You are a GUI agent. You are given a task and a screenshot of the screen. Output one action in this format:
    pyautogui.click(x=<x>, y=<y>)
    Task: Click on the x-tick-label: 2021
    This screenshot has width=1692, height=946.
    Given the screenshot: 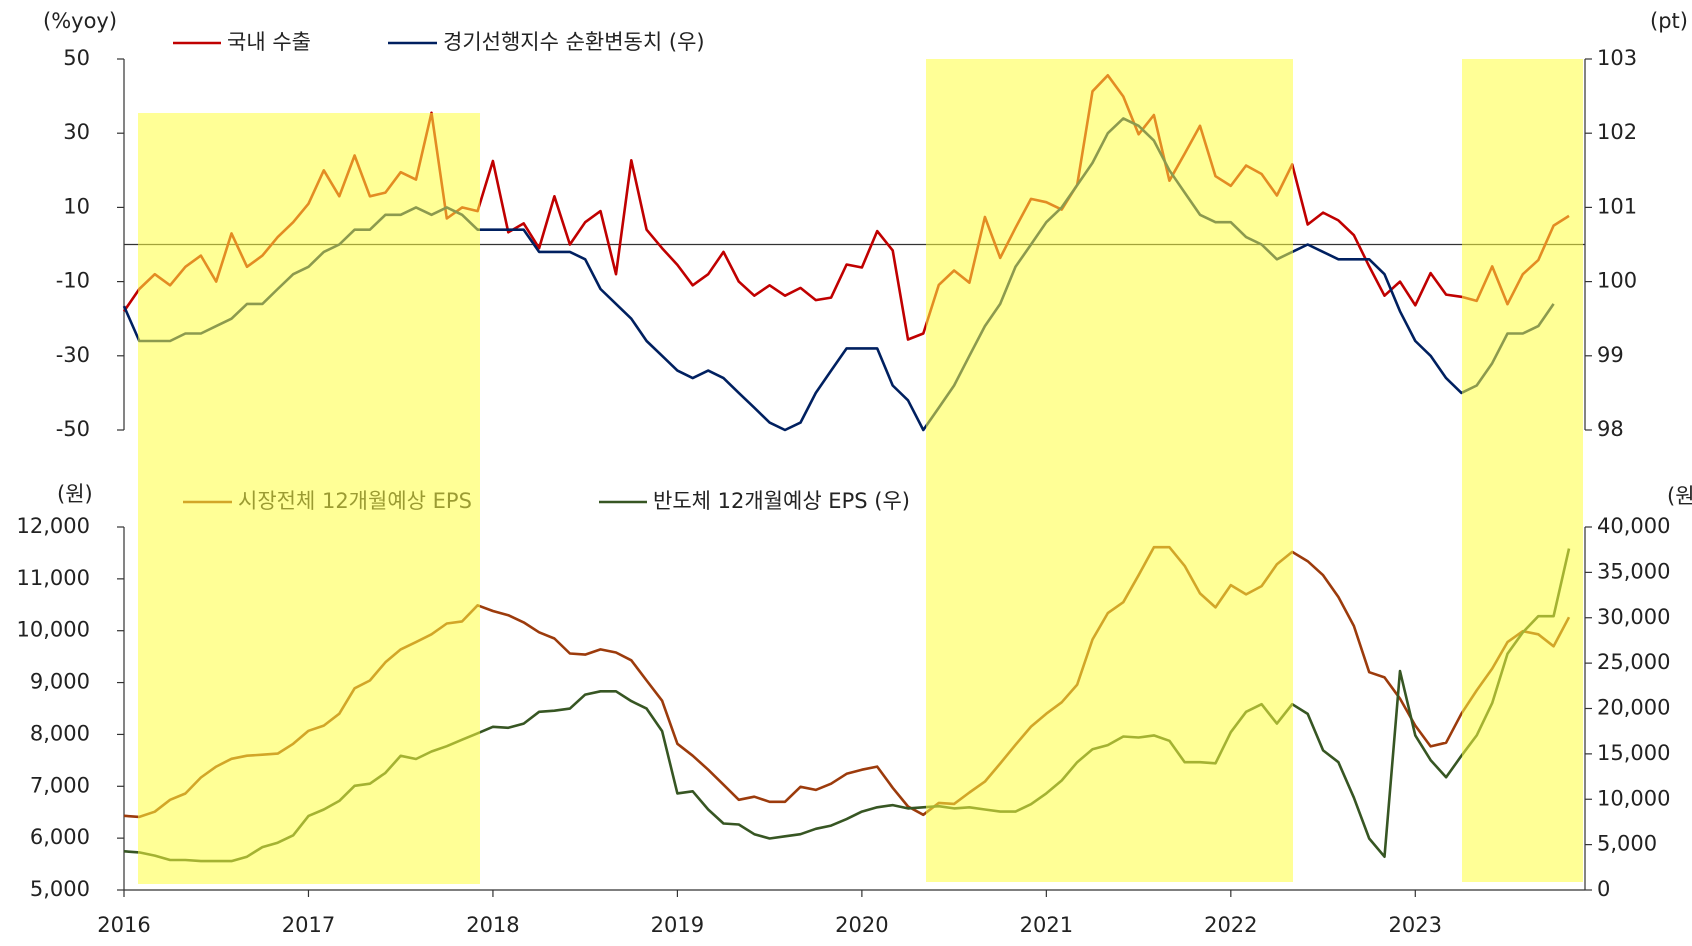 What is the action you would take?
    pyautogui.click(x=1046, y=925)
    